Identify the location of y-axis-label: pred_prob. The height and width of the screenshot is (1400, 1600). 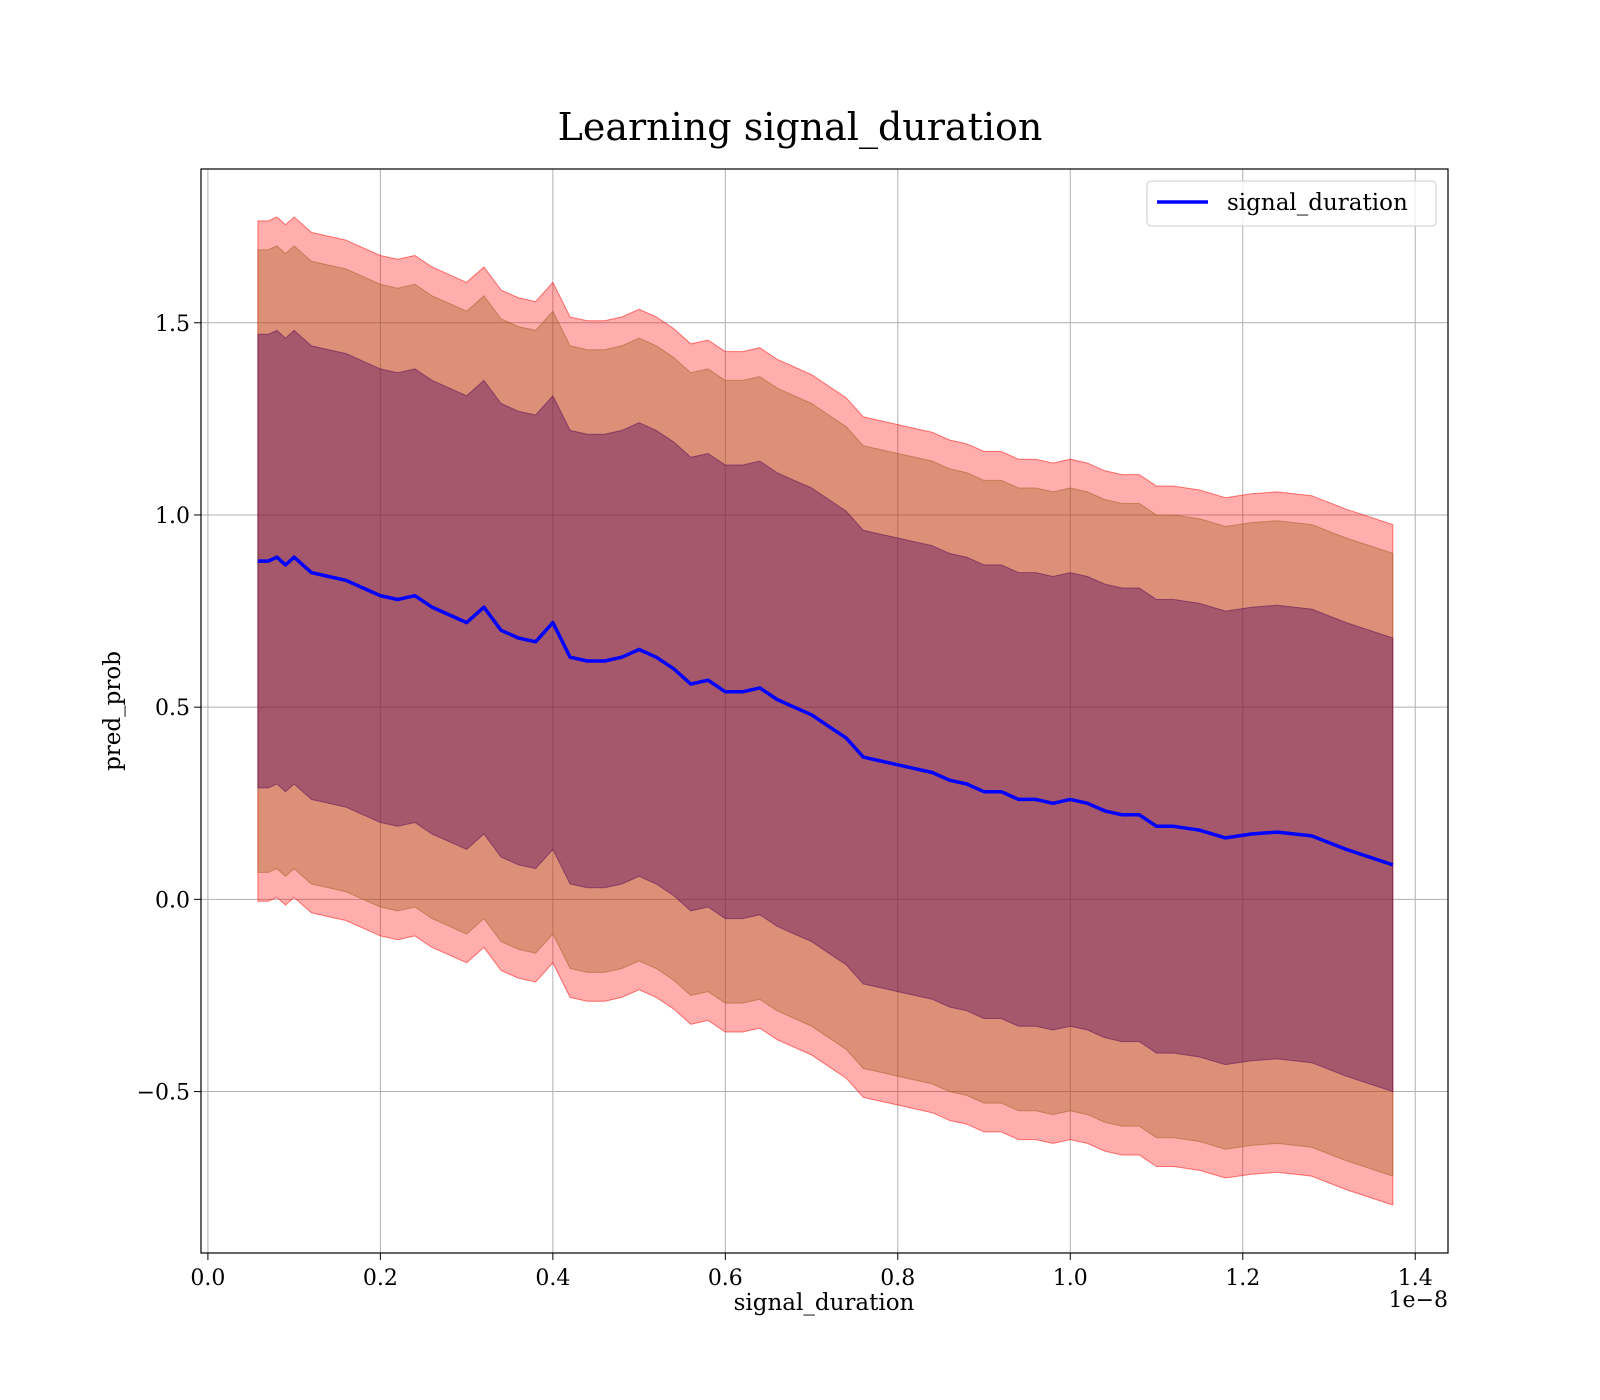
(113, 711).